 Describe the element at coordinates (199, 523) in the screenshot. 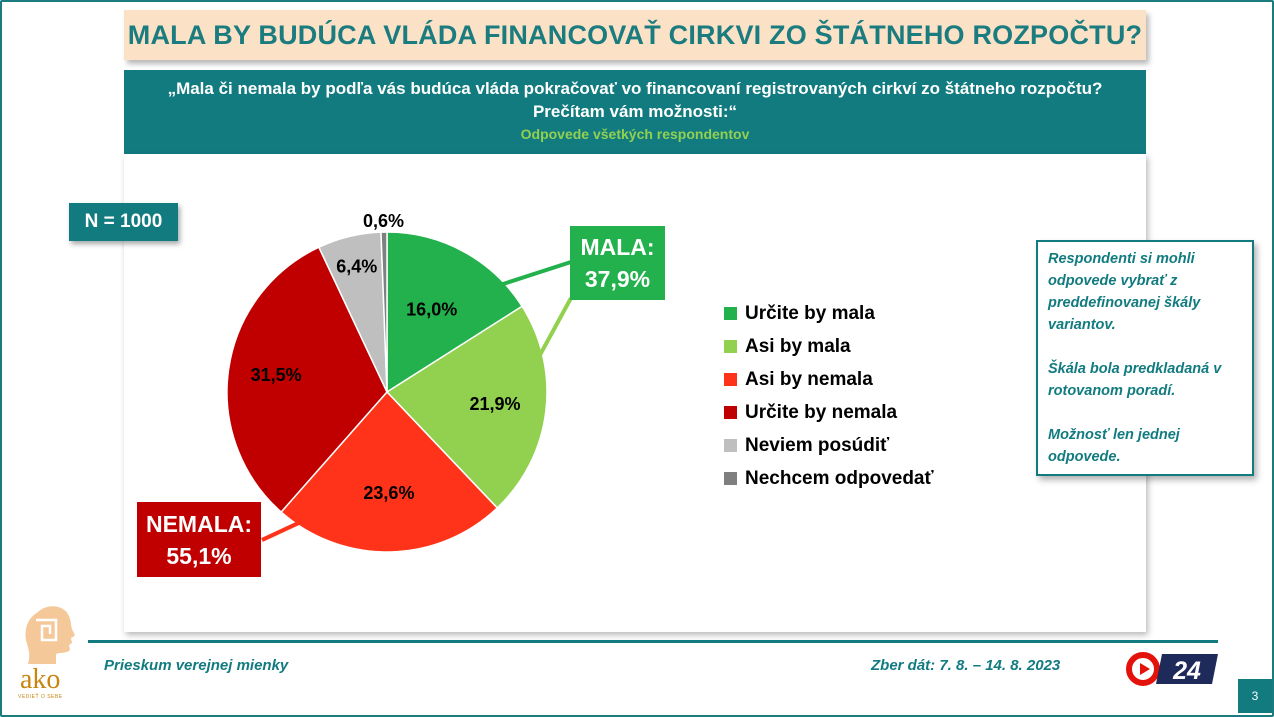

I see `group-nemala-label: NEMALA:` at that location.